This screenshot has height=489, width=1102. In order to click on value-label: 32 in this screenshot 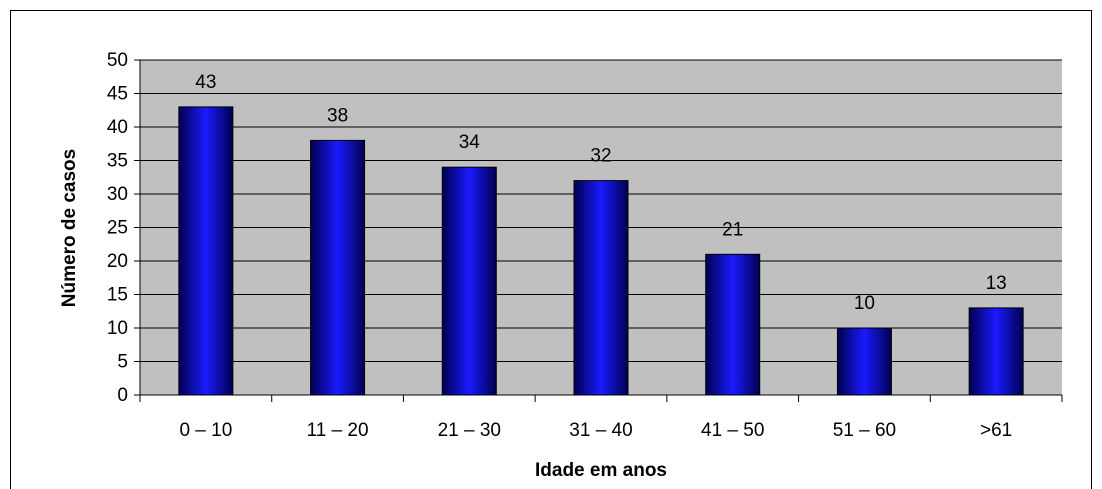, I will do `click(600, 156)`.